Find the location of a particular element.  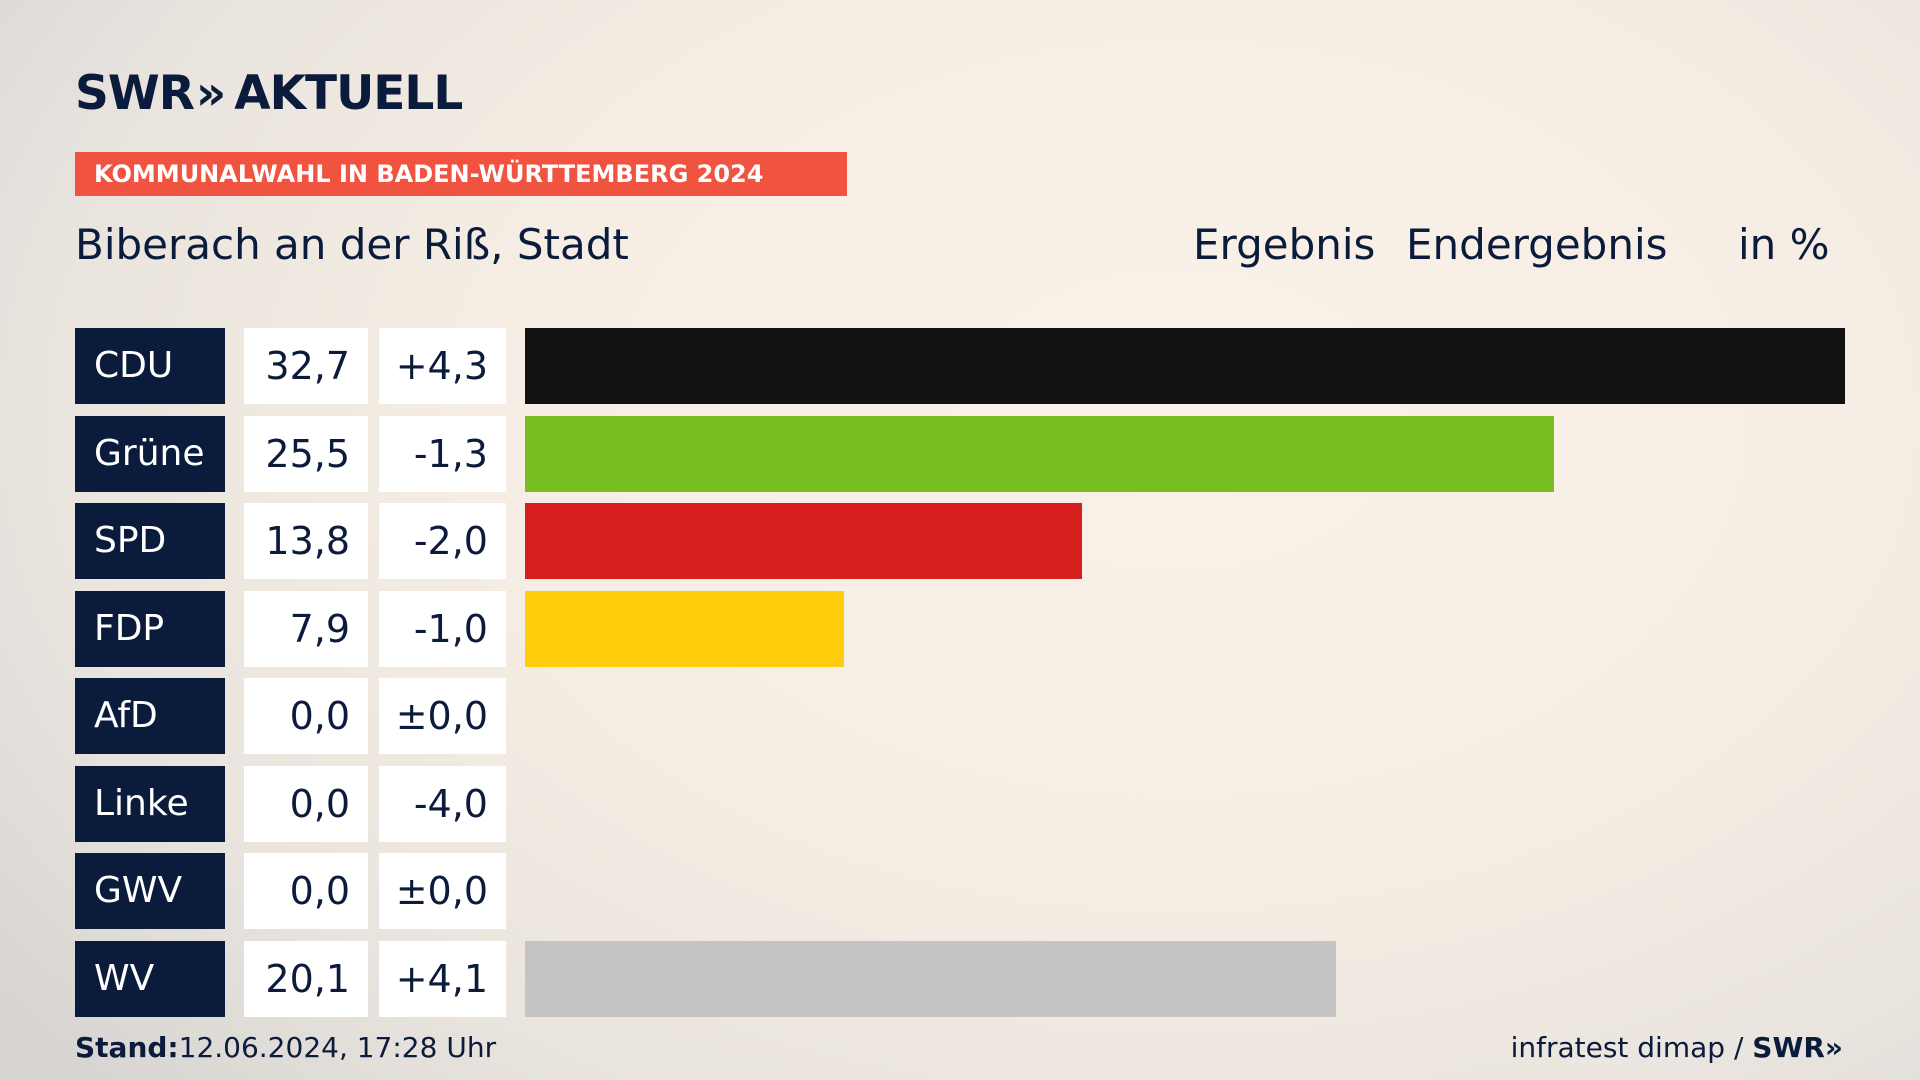

result-diff: -4,0 is located at coordinates (442, 803).